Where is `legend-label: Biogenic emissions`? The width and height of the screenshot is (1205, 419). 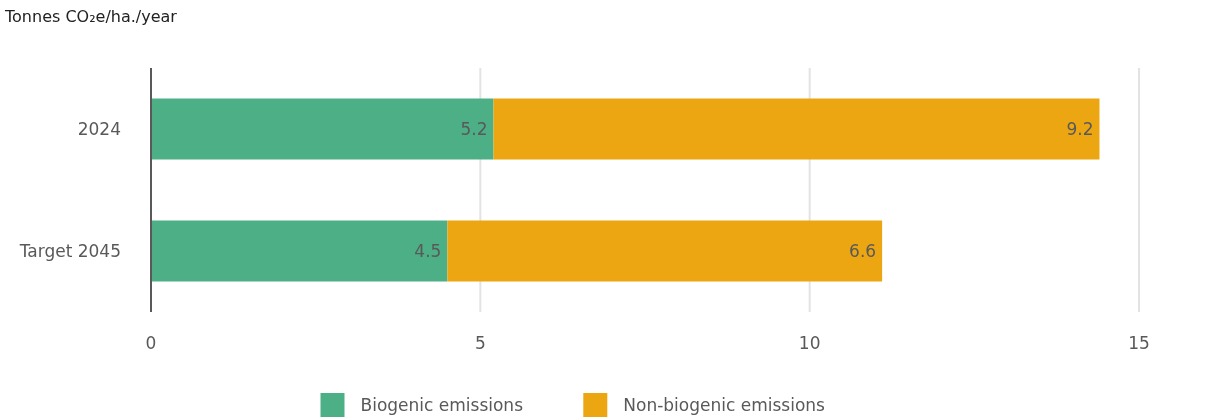
legend-label: Biogenic emissions is located at coordinates (442, 404).